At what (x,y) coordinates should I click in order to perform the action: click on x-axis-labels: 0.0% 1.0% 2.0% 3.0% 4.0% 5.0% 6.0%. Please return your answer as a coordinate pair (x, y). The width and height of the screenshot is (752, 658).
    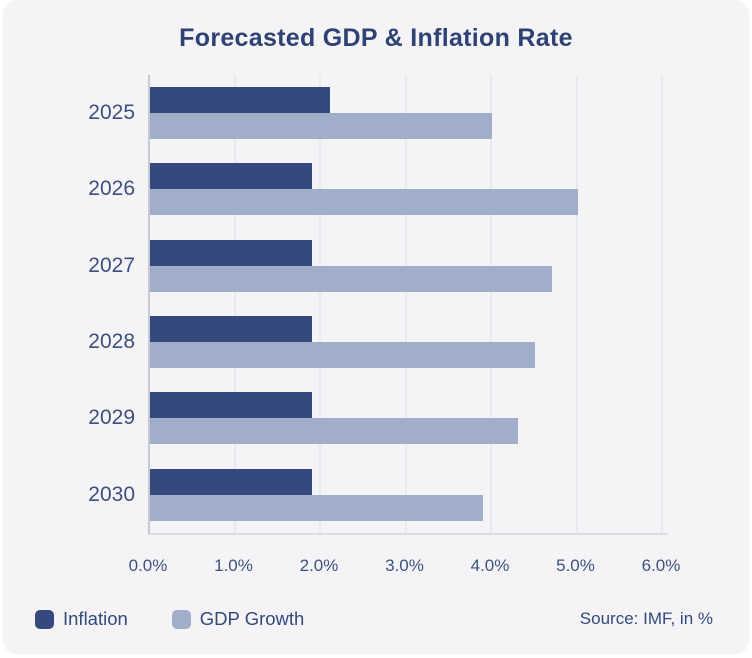
    Looking at the image, I should click on (405, 569).